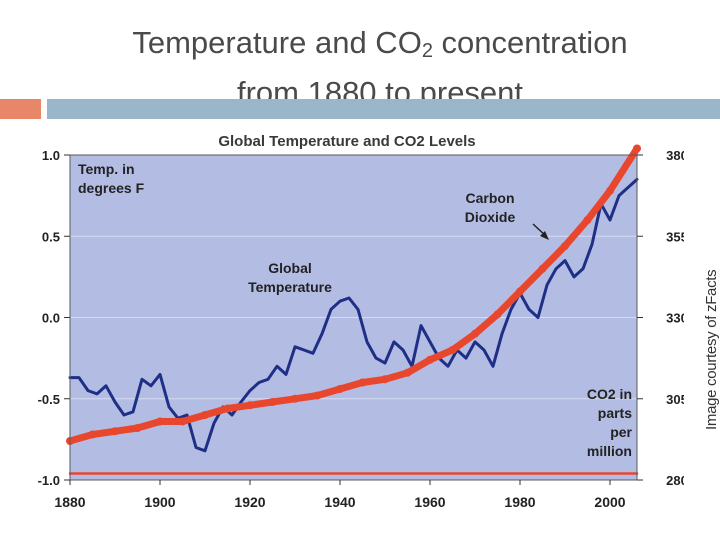 This screenshot has width=720, height=540. Describe the element at coordinates (249, 502) in the screenshot. I see `x-tick-label: 1920` at that location.